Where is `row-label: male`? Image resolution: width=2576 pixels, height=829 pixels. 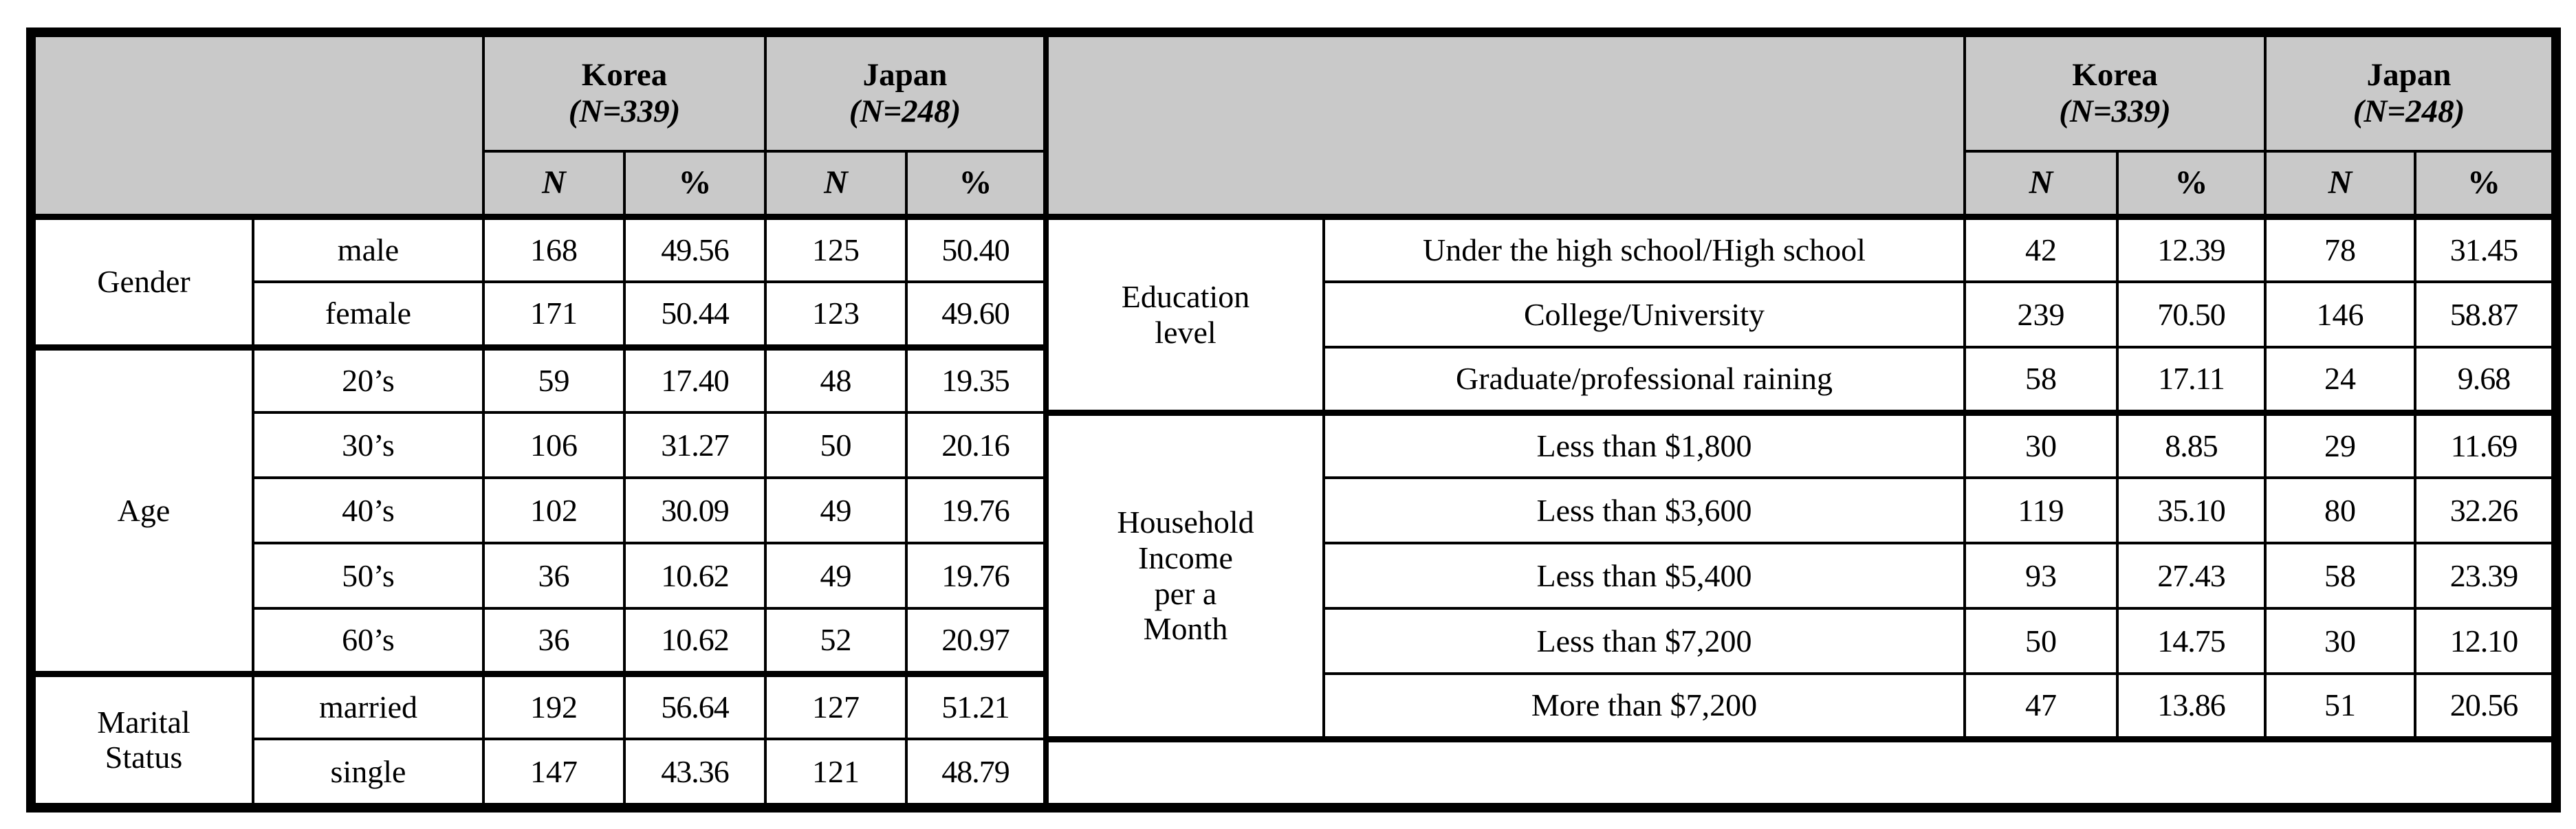
row-label: male is located at coordinates (368, 248).